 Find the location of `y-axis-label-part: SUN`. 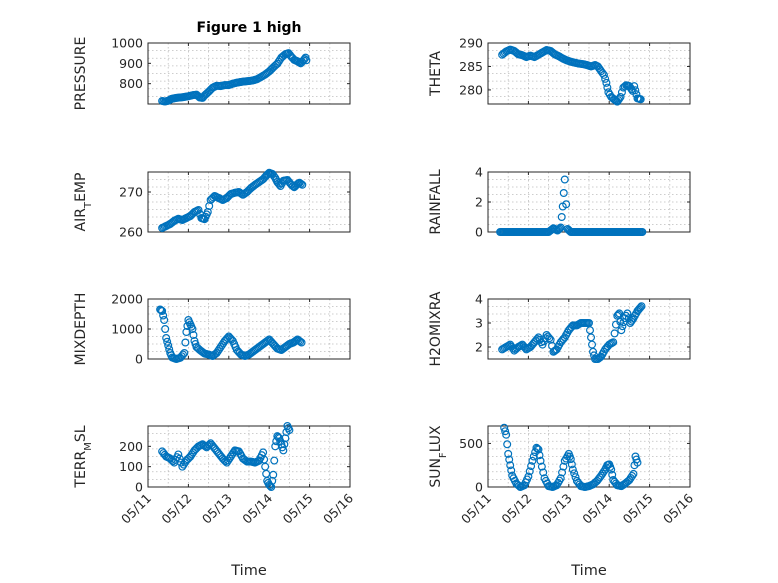

y-axis-label-part: SUN is located at coordinates (436, 473).